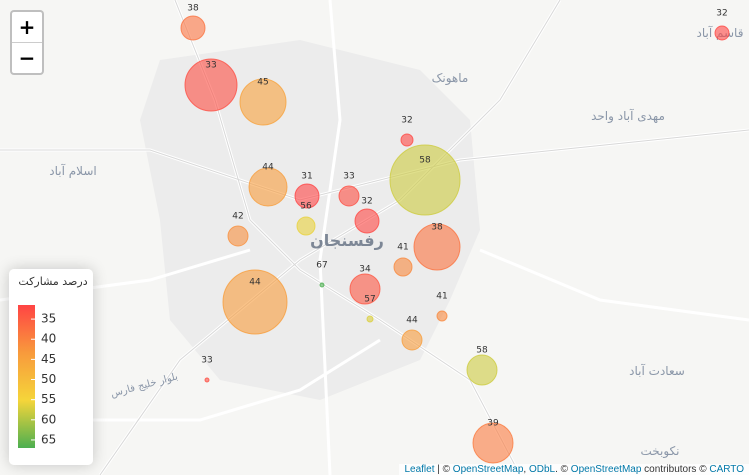  What do you see at coordinates (675, 469) in the screenshot?
I see `attribution-text: contributors ©` at bounding box center [675, 469].